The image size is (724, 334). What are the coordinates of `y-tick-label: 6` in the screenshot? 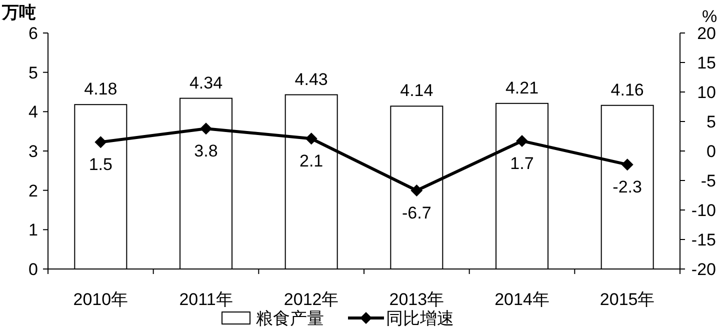 It's located at (33, 33).